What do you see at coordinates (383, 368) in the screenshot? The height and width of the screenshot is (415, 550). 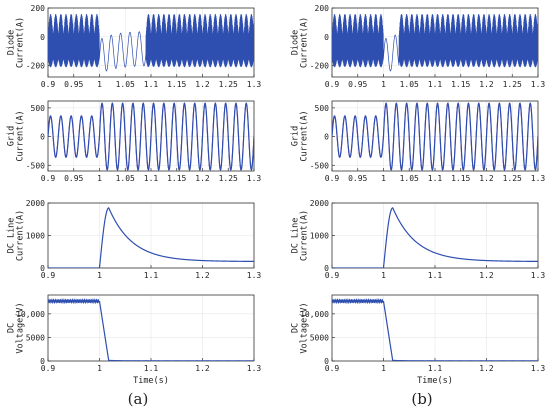 I see `x-tick-label-b4-1: 1` at bounding box center [383, 368].